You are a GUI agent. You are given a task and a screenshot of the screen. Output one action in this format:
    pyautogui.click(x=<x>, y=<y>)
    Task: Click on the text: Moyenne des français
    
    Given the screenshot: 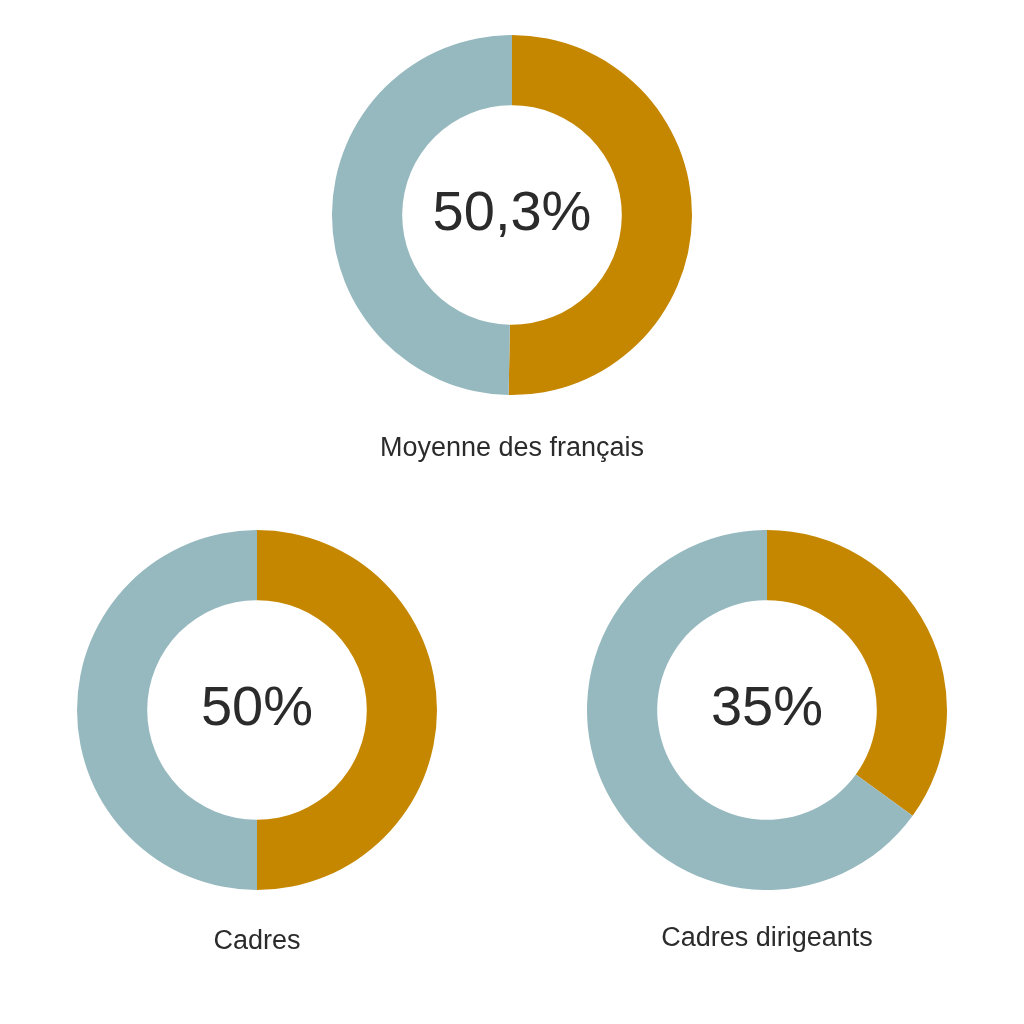 What is the action you would take?
    pyautogui.click(x=512, y=447)
    